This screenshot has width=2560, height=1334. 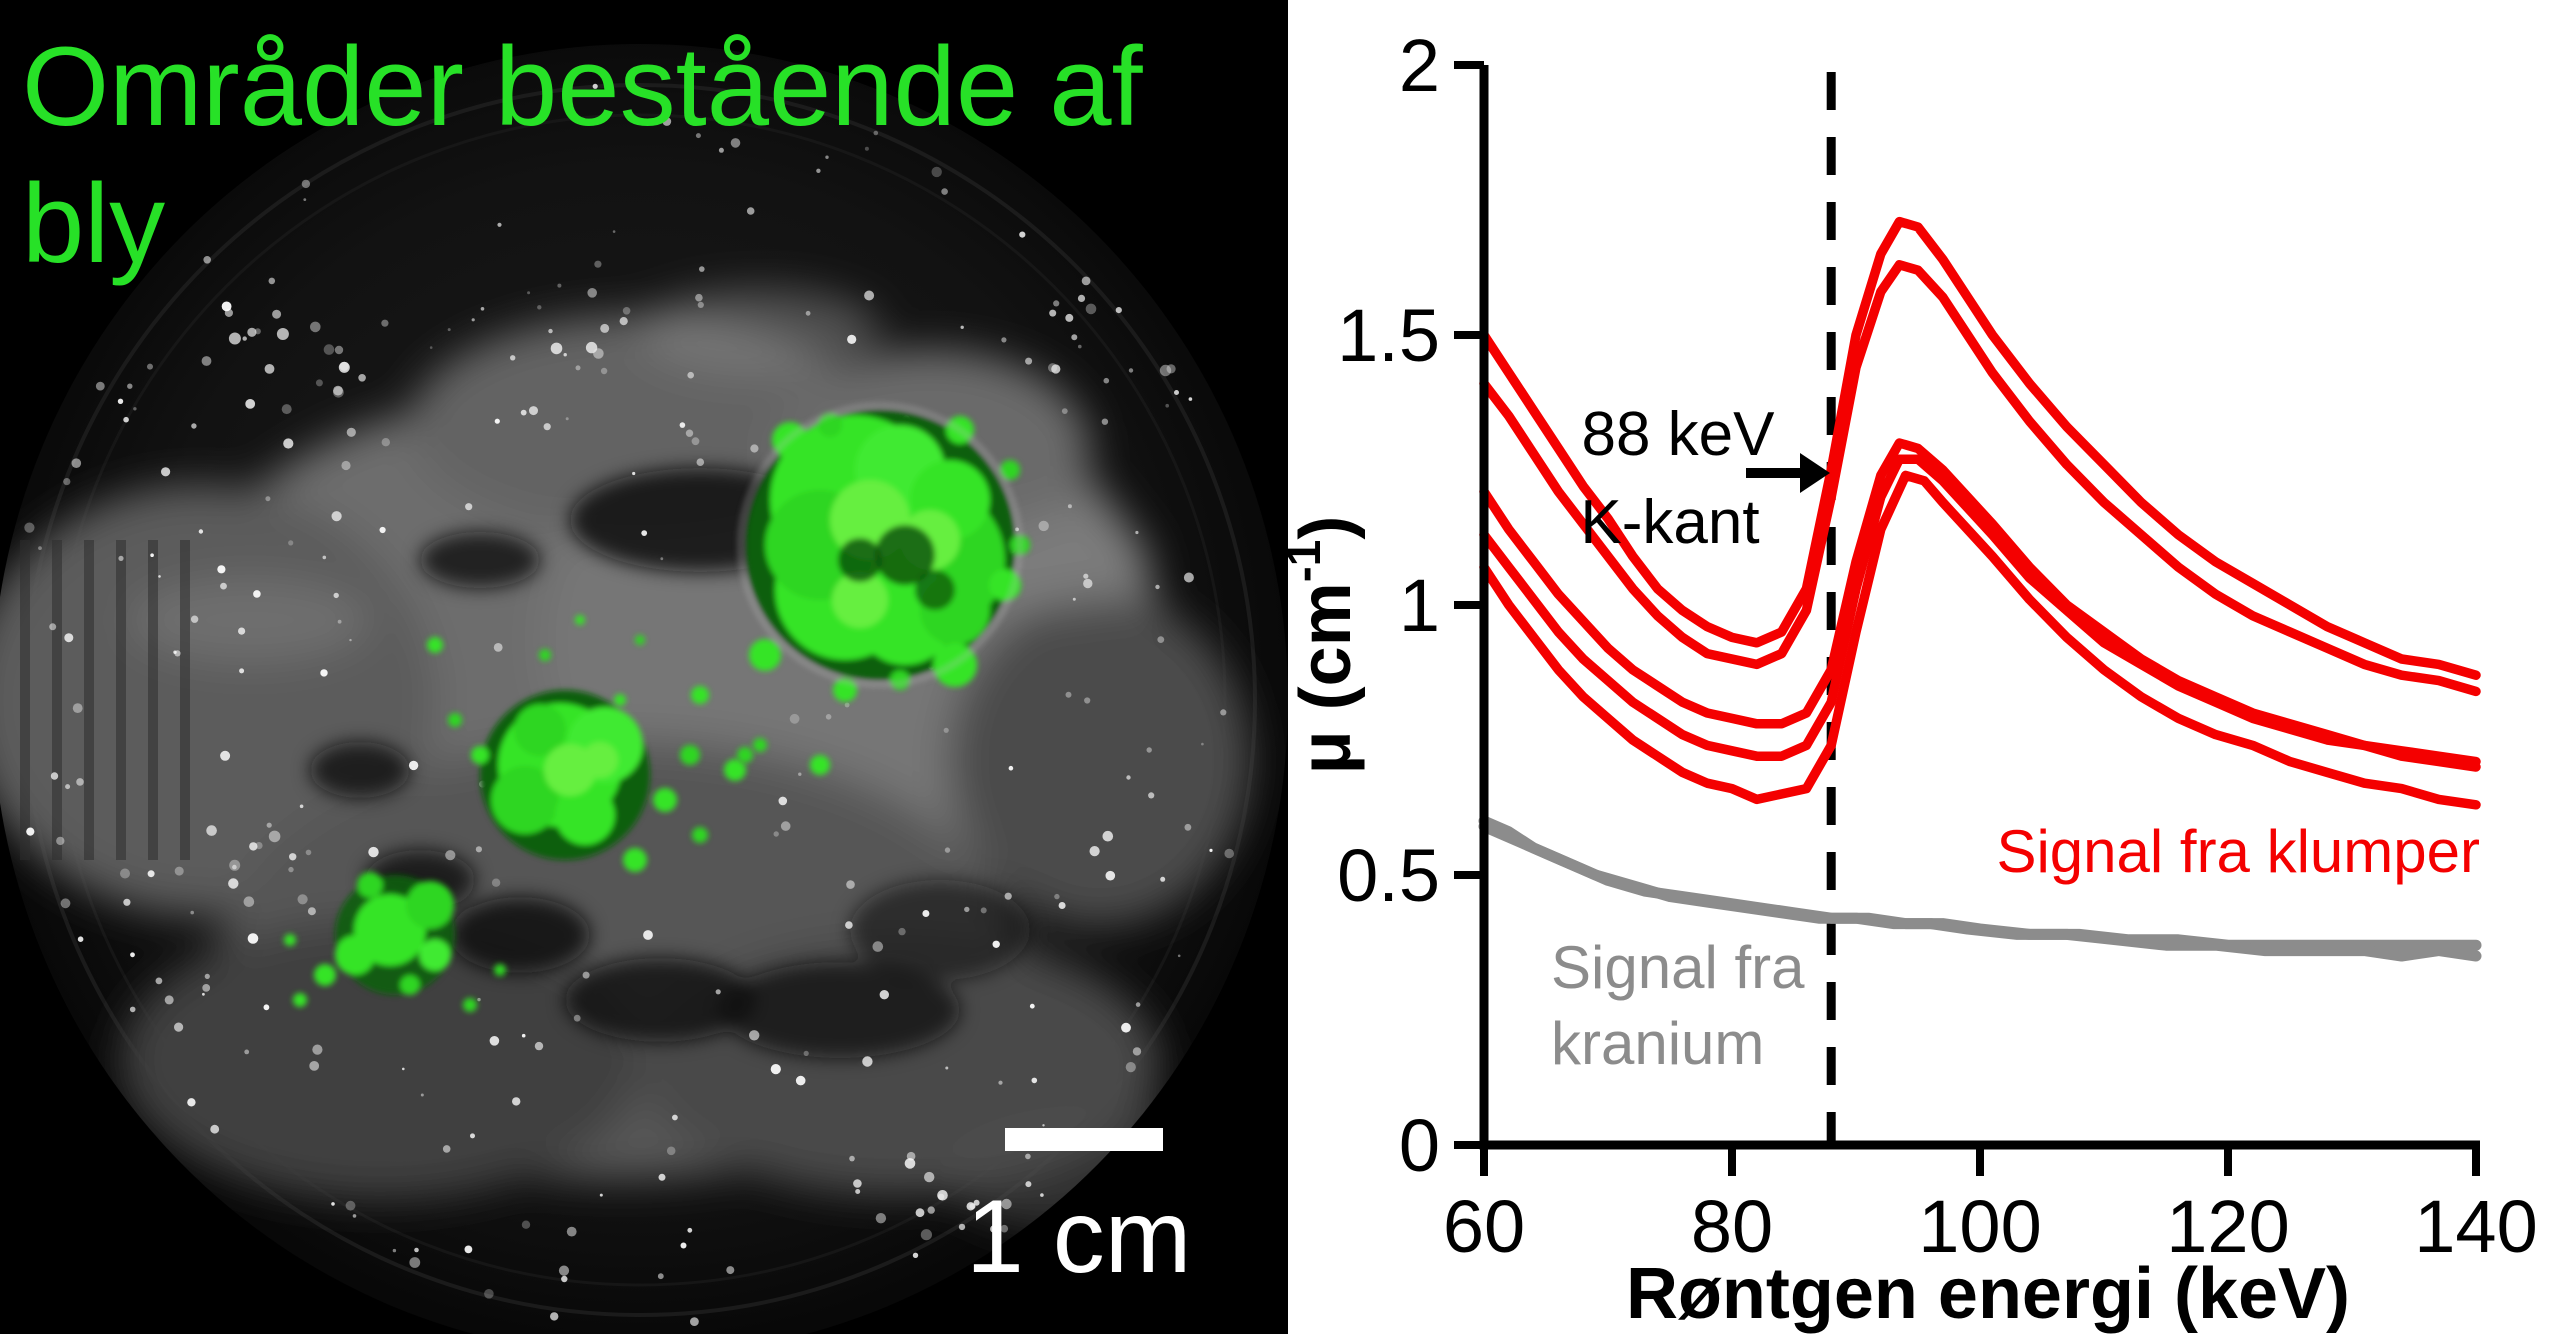 I want to click on panel-title: Områder bestående af bly, so click(x=582, y=155).